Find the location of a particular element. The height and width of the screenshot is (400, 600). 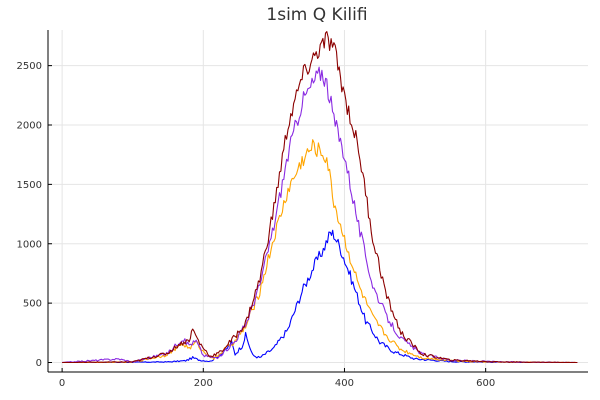

y-tick-label: 2500 is located at coordinates (29, 66).